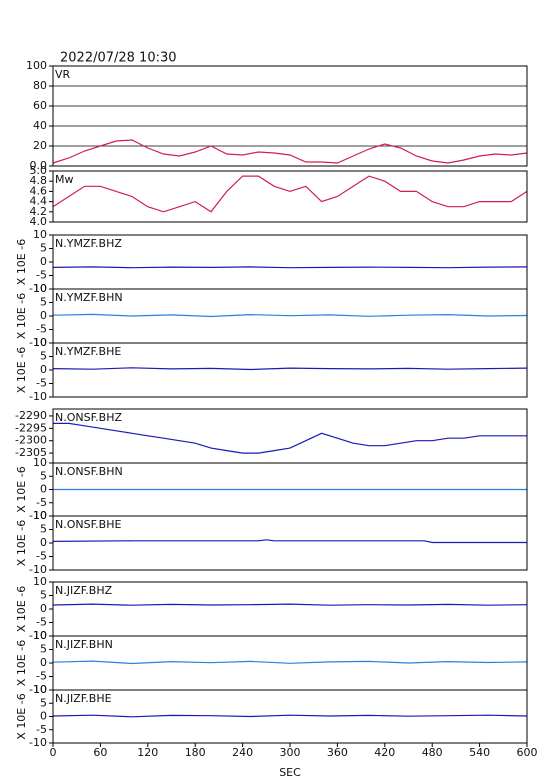 Image resolution: width=554 pixels, height=781 pixels. I want to click on x-tick-label: 120, so click(147, 752).